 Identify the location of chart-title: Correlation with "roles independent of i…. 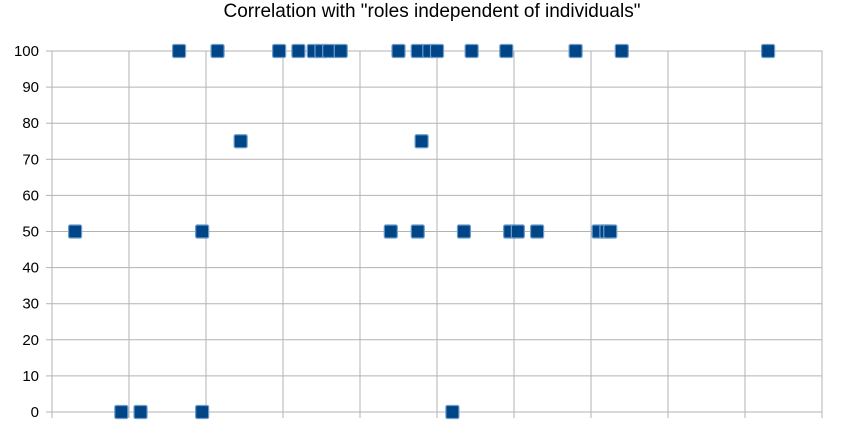
(432, 11).